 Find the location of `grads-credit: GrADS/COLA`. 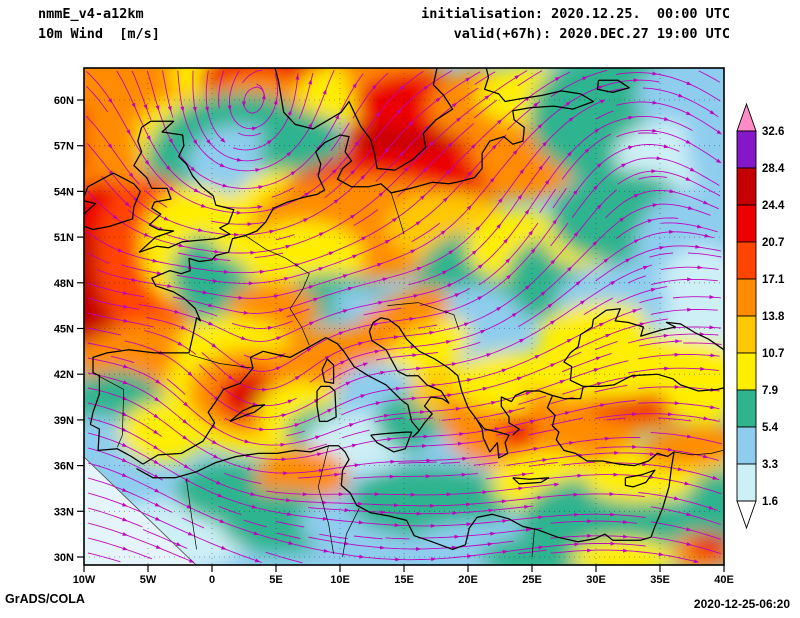

grads-credit: GrADS/COLA is located at coordinates (45, 599).